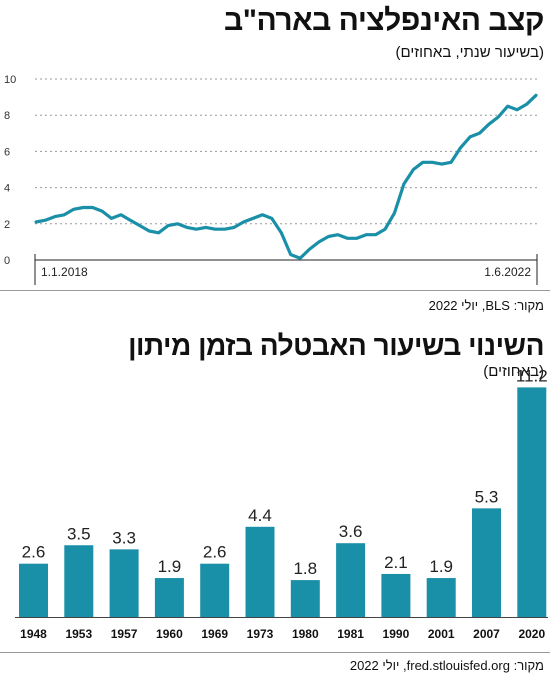  I want to click on bar-1981, so click(351, 580).